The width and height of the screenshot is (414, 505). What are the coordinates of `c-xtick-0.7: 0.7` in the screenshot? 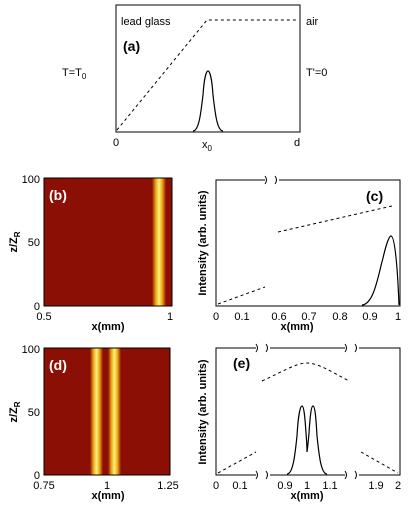 It's located at (308, 317).